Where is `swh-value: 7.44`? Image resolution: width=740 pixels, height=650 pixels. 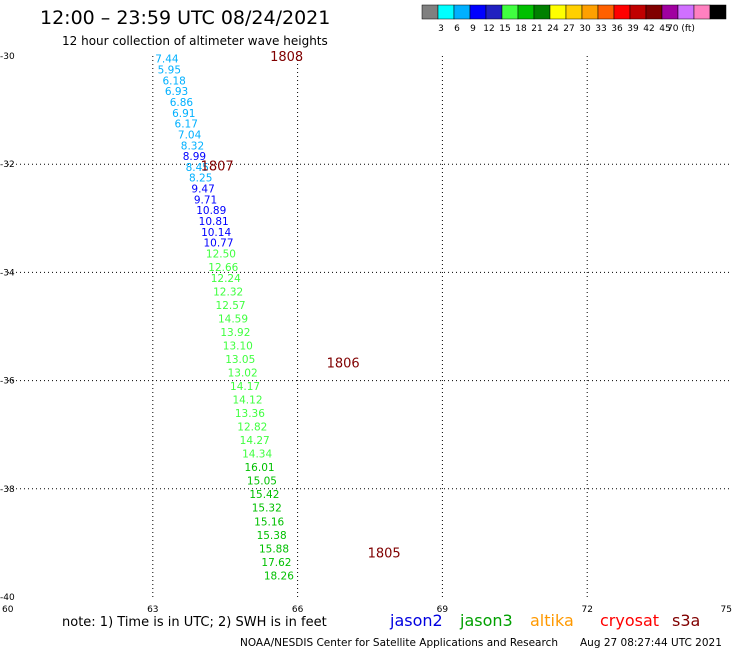 swh-value: 7.44 is located at coordinates (167, 60).